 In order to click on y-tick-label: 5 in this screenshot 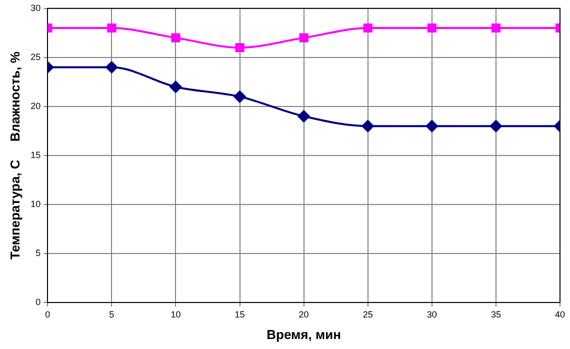, I will do `click(38, 253)`.